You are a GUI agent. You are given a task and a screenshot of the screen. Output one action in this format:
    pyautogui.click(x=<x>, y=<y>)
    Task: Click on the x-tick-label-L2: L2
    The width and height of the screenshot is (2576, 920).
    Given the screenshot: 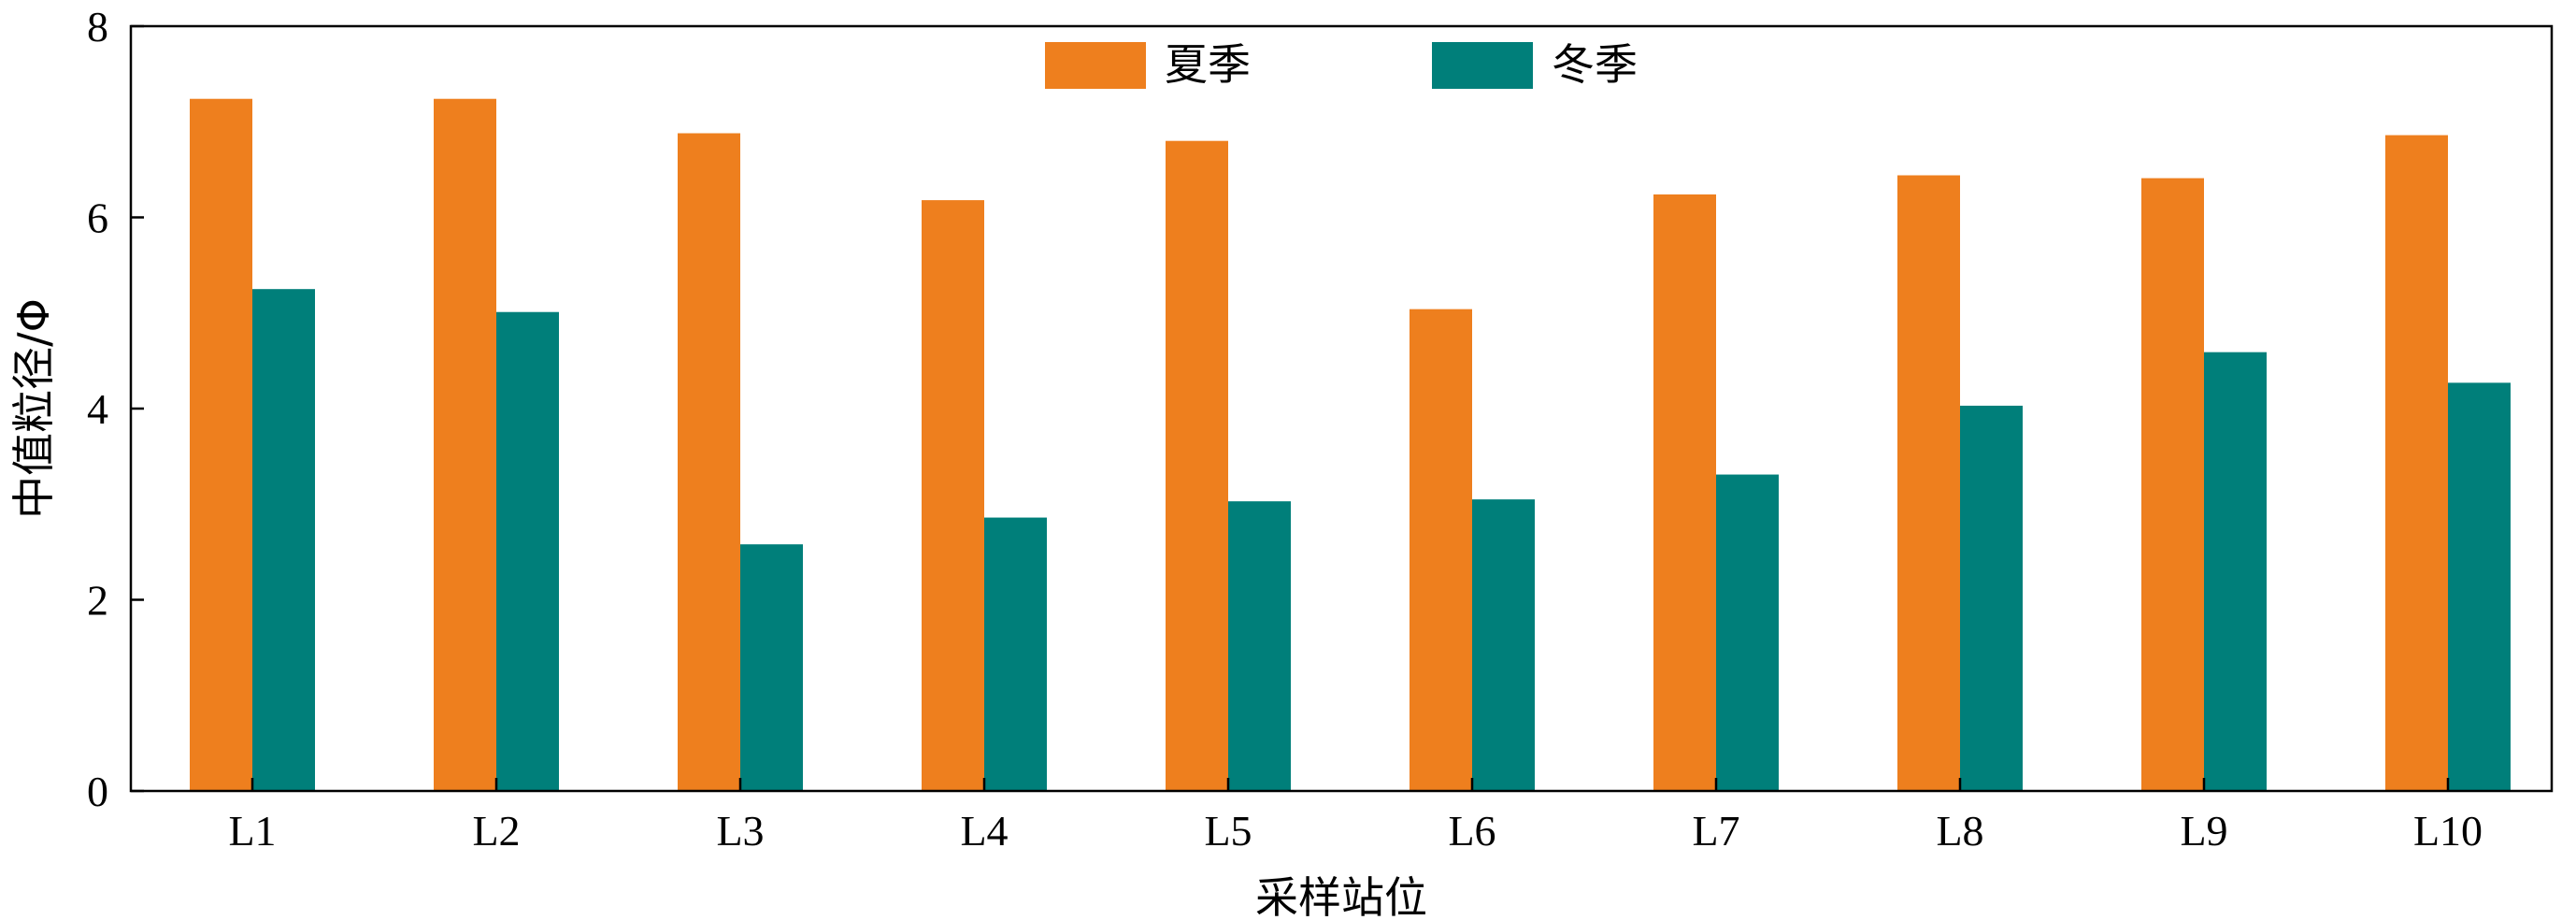 What is the action you would take?
    pyautogui.click(x=496, y=831)
    